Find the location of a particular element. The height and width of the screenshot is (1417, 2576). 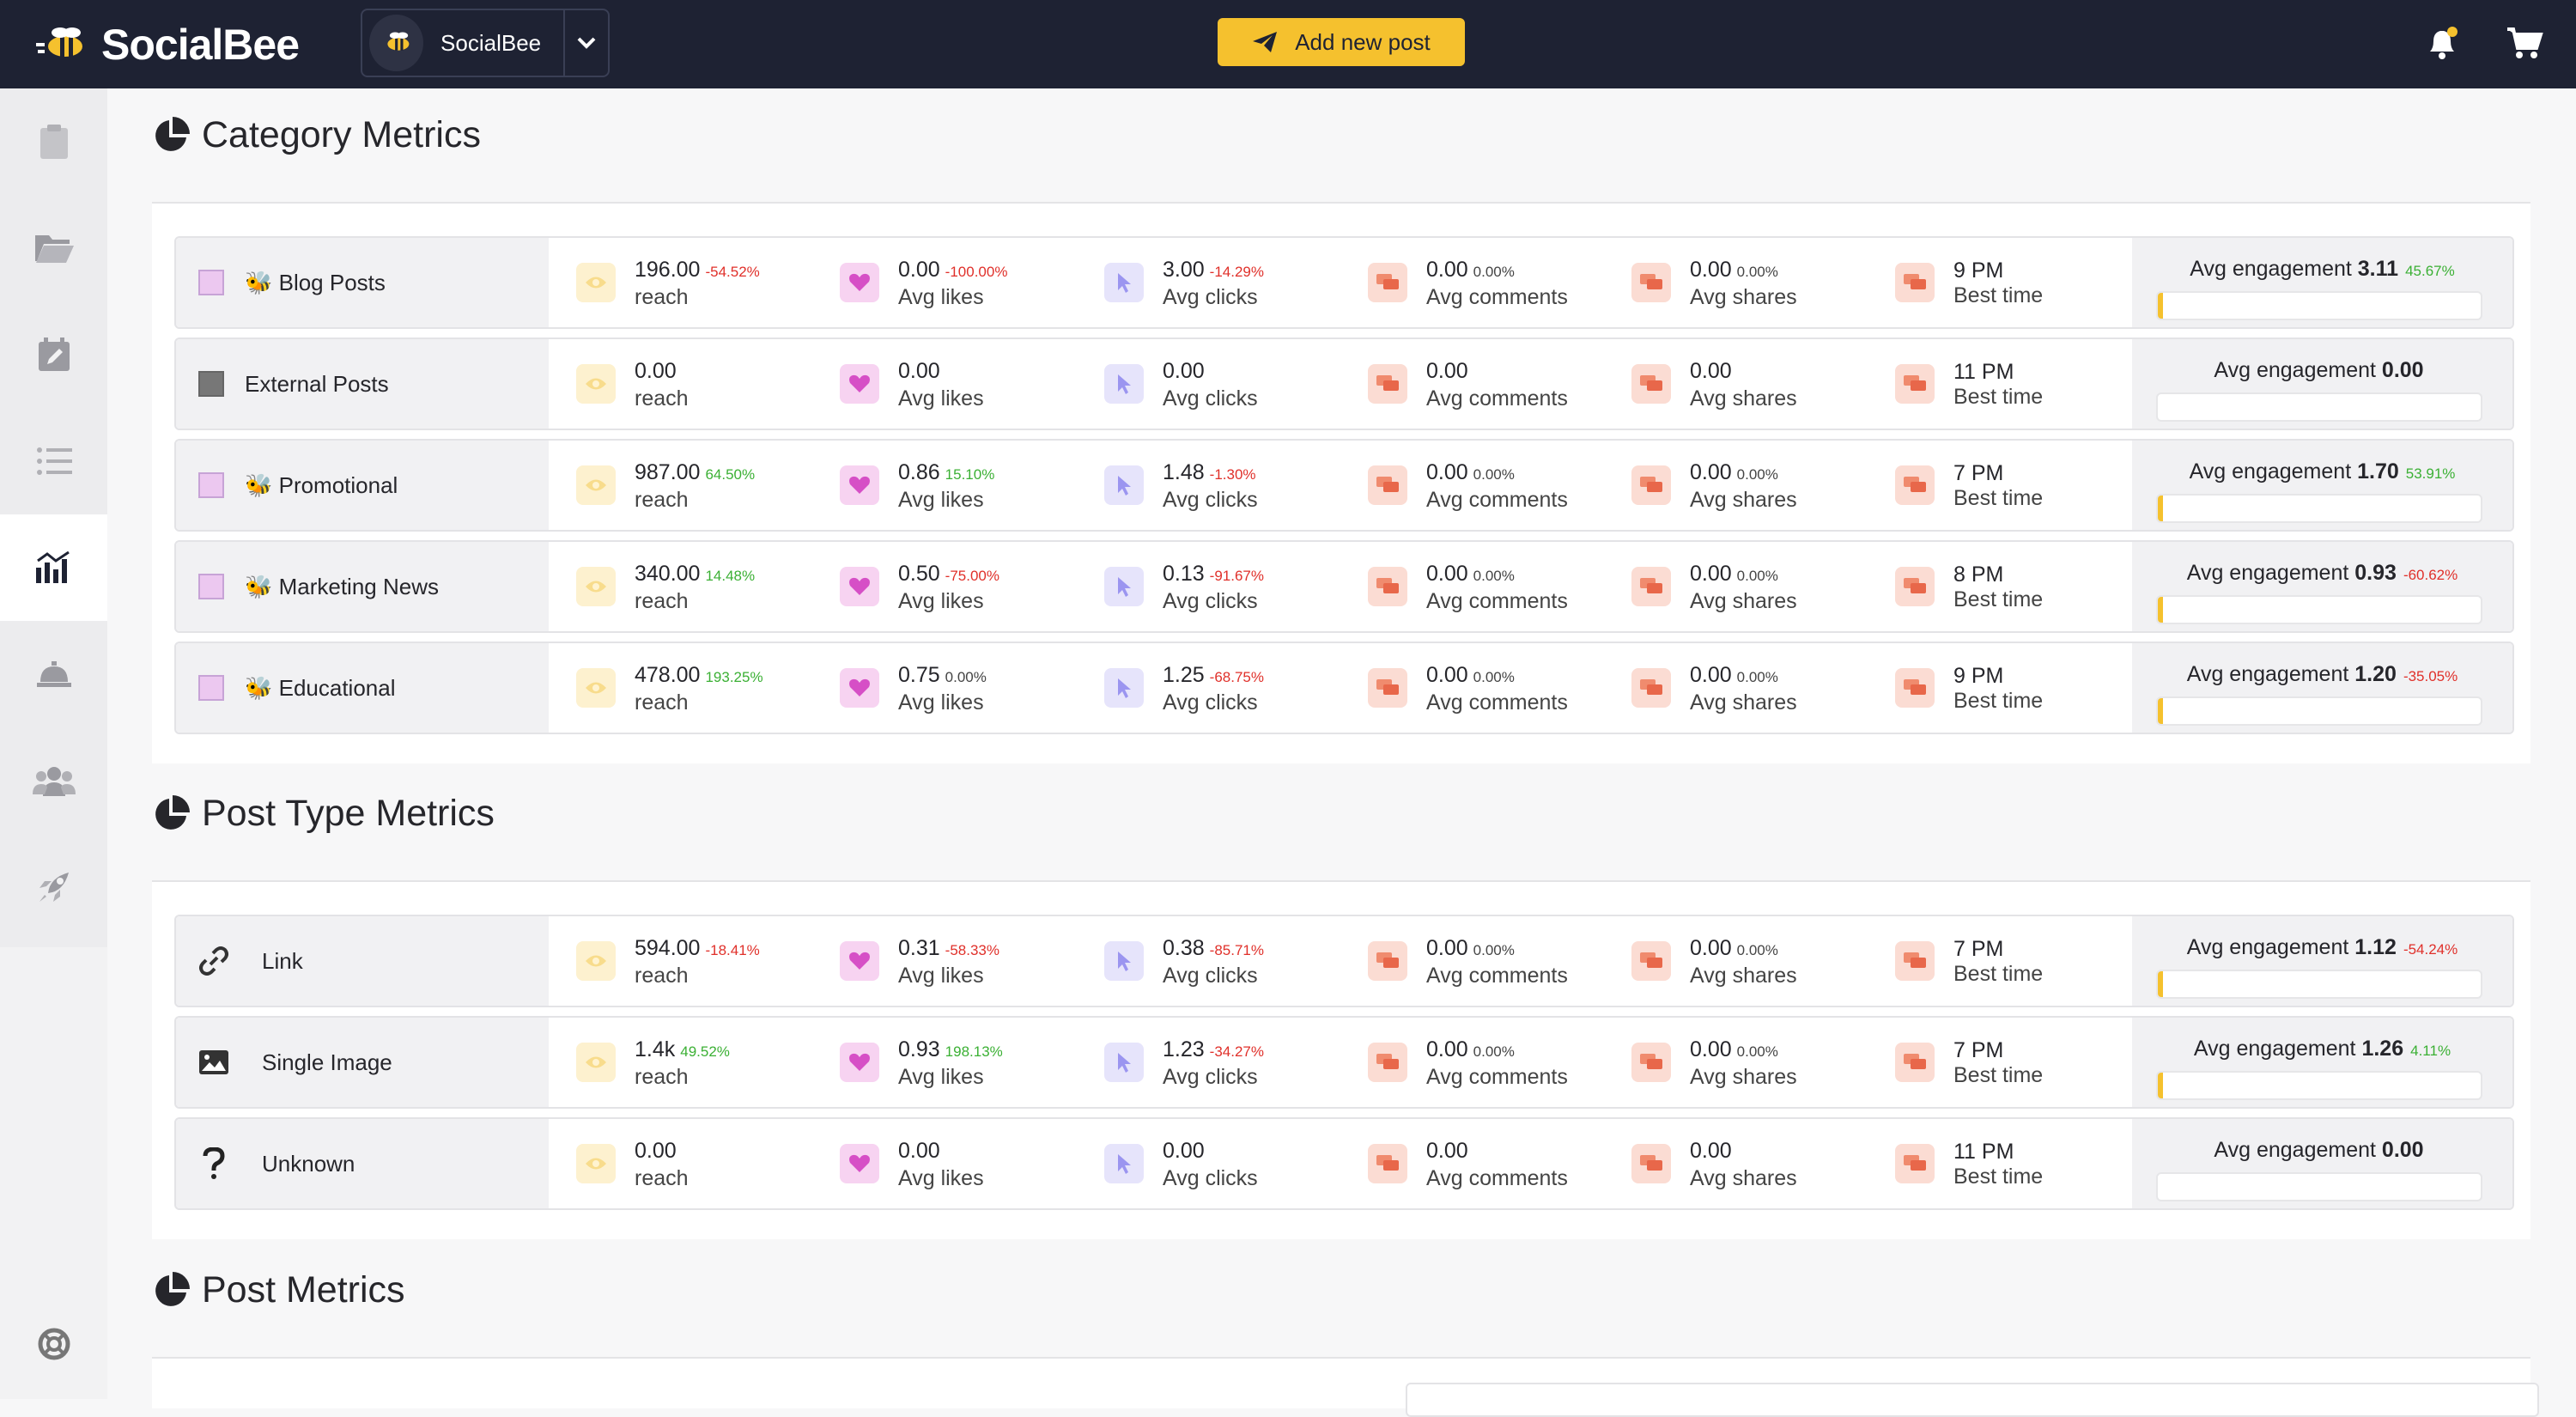

post-type-metrics-title: Post Type Metrics is located at coordinates (323, 814).